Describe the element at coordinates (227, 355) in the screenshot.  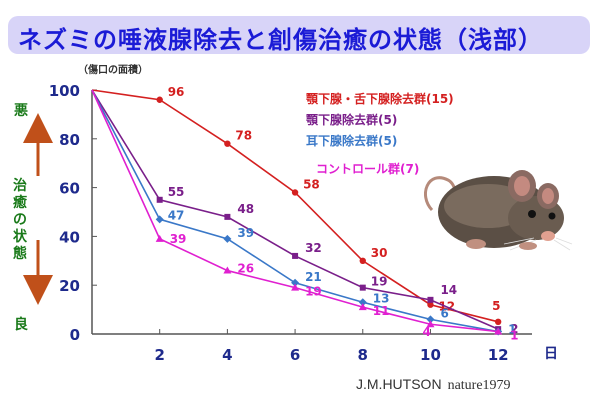
I see `x-tick-label: 4` at that location.